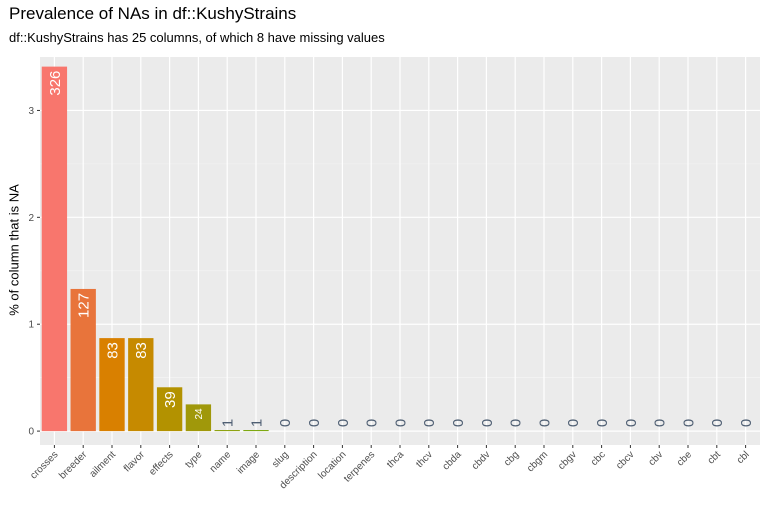 This screenshot has height=528, width=768. I want to click on y-tick-label: 1, so click(31, 325).